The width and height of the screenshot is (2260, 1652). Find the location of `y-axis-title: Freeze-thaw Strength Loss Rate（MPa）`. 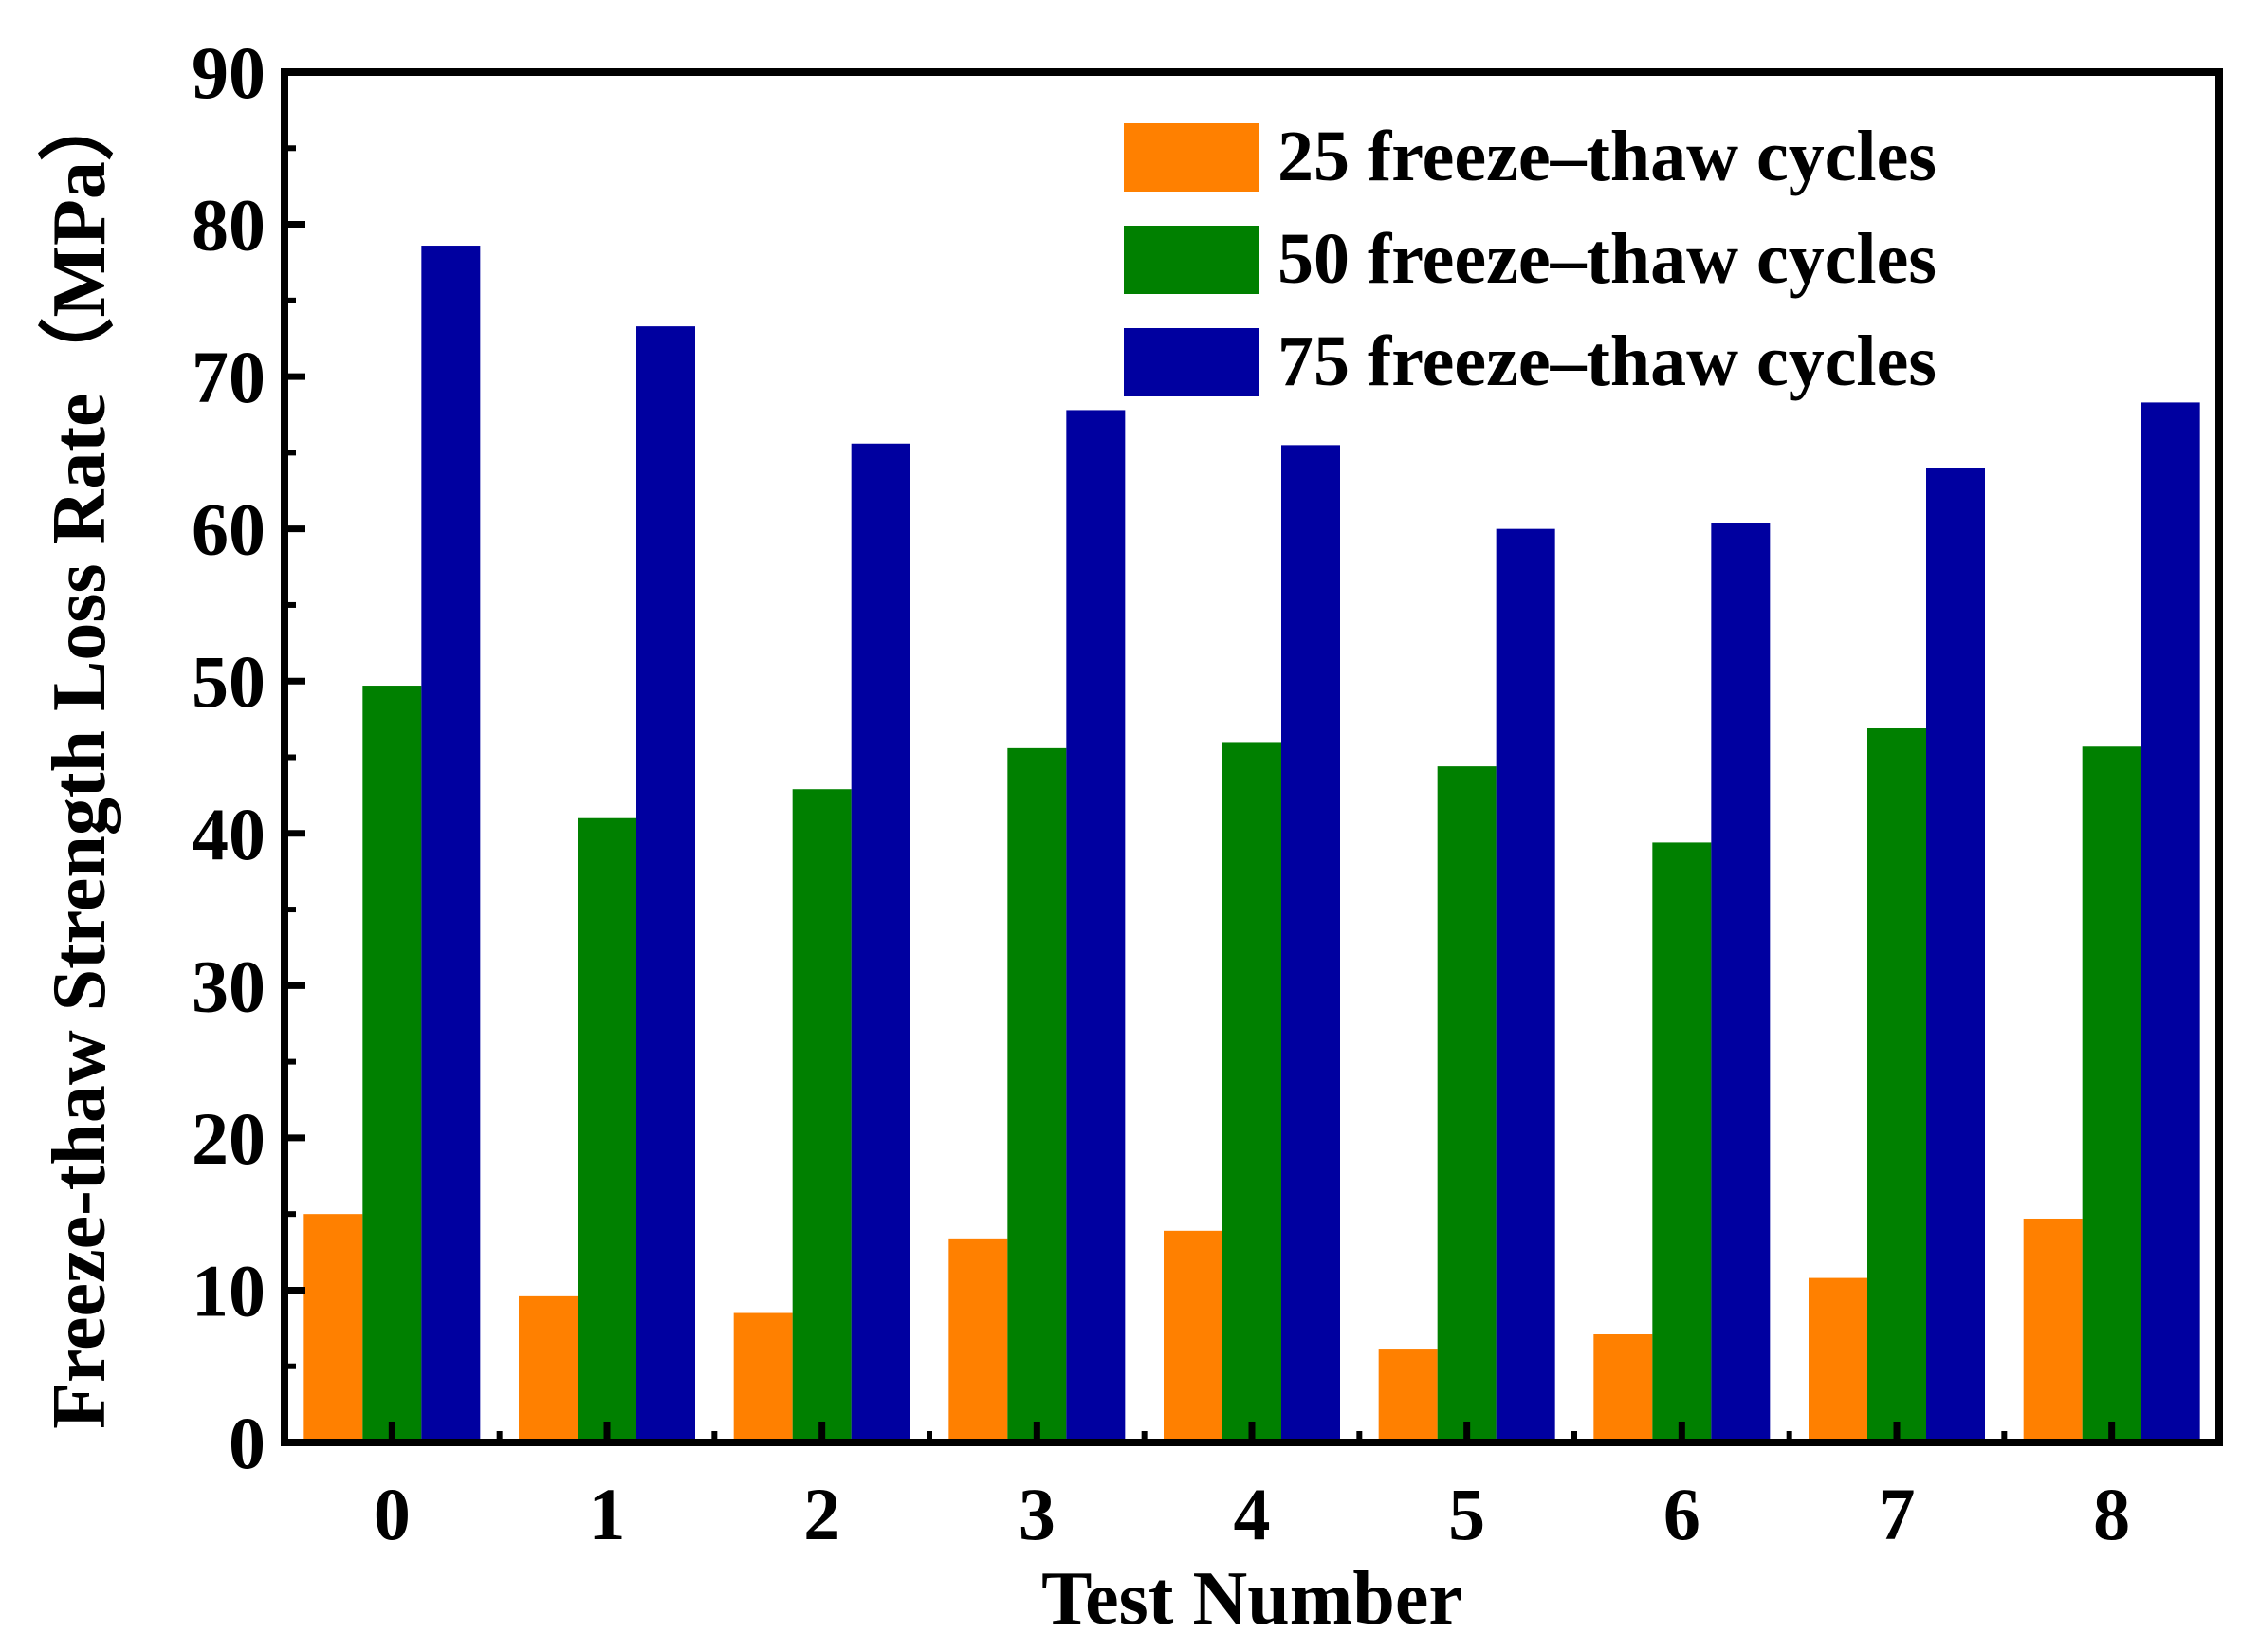

y-axis-title: Freeze-thaw Strength Loss Rate（MPa） is located at coordinates (79, 757).